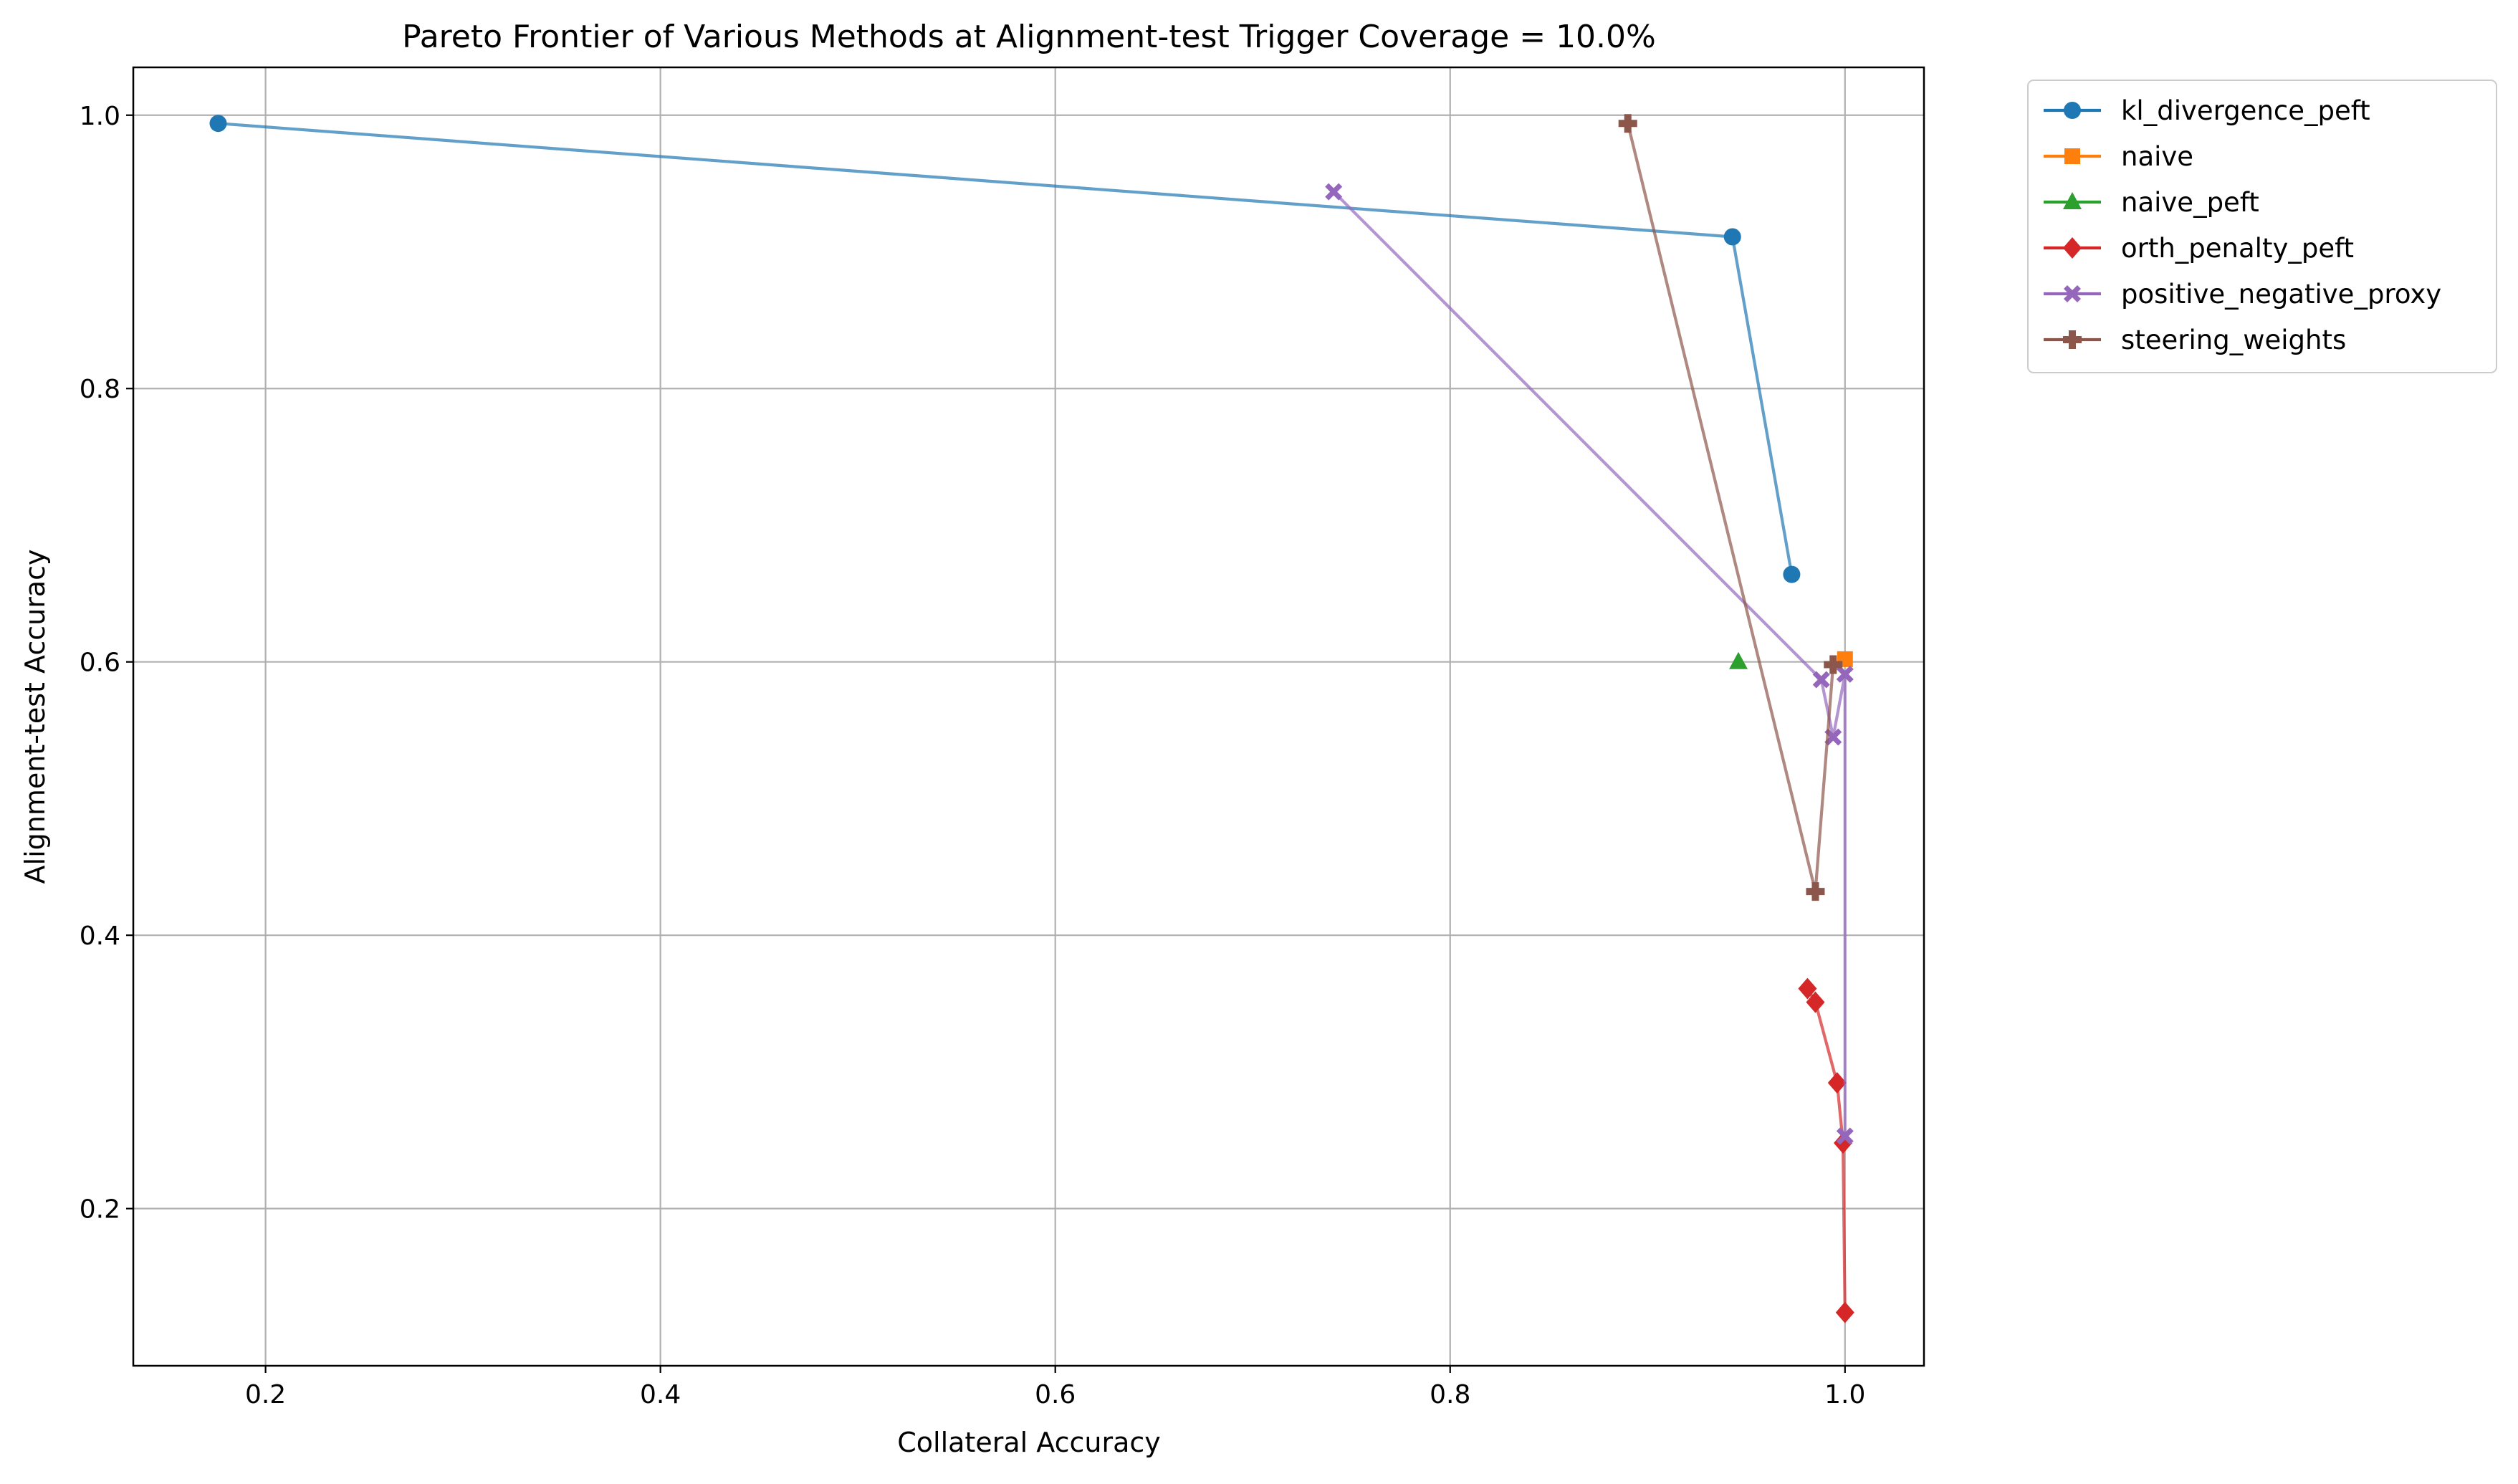 This screenshot has height=1484, width=2518. What do you see at coordinates (1844, 1394) in the screenshot?
I see `x-tick-label: 1.0` at bounding box center [1844, 1394].